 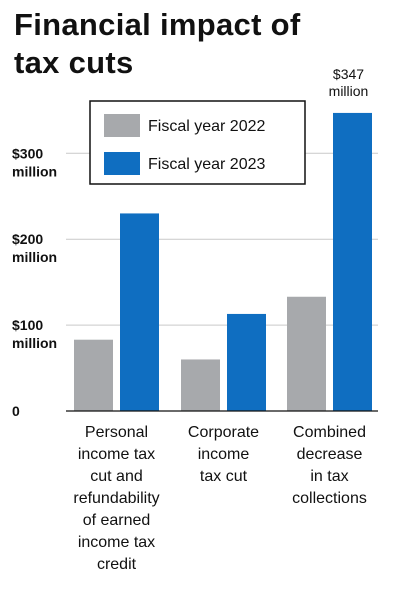 I want to click on chart-title: Financial impact of tax cuts, so click(x=157, y=43).